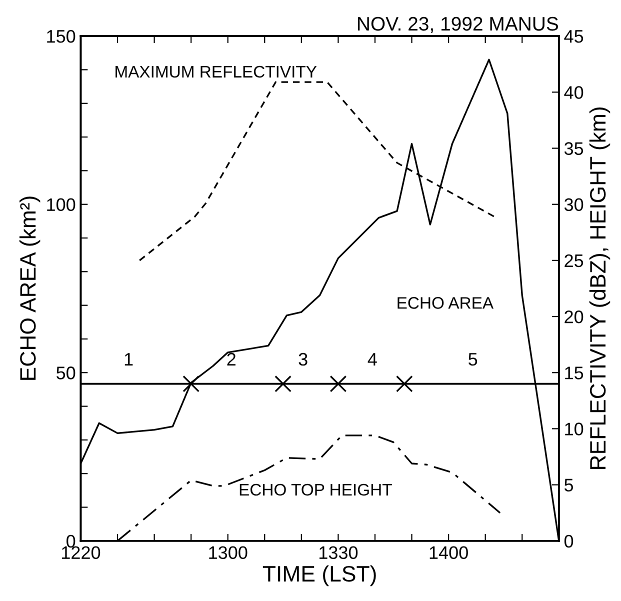 This screenshot has width=621, height=601. I want to click on y2-tick-label: 0, so click(569, 541).